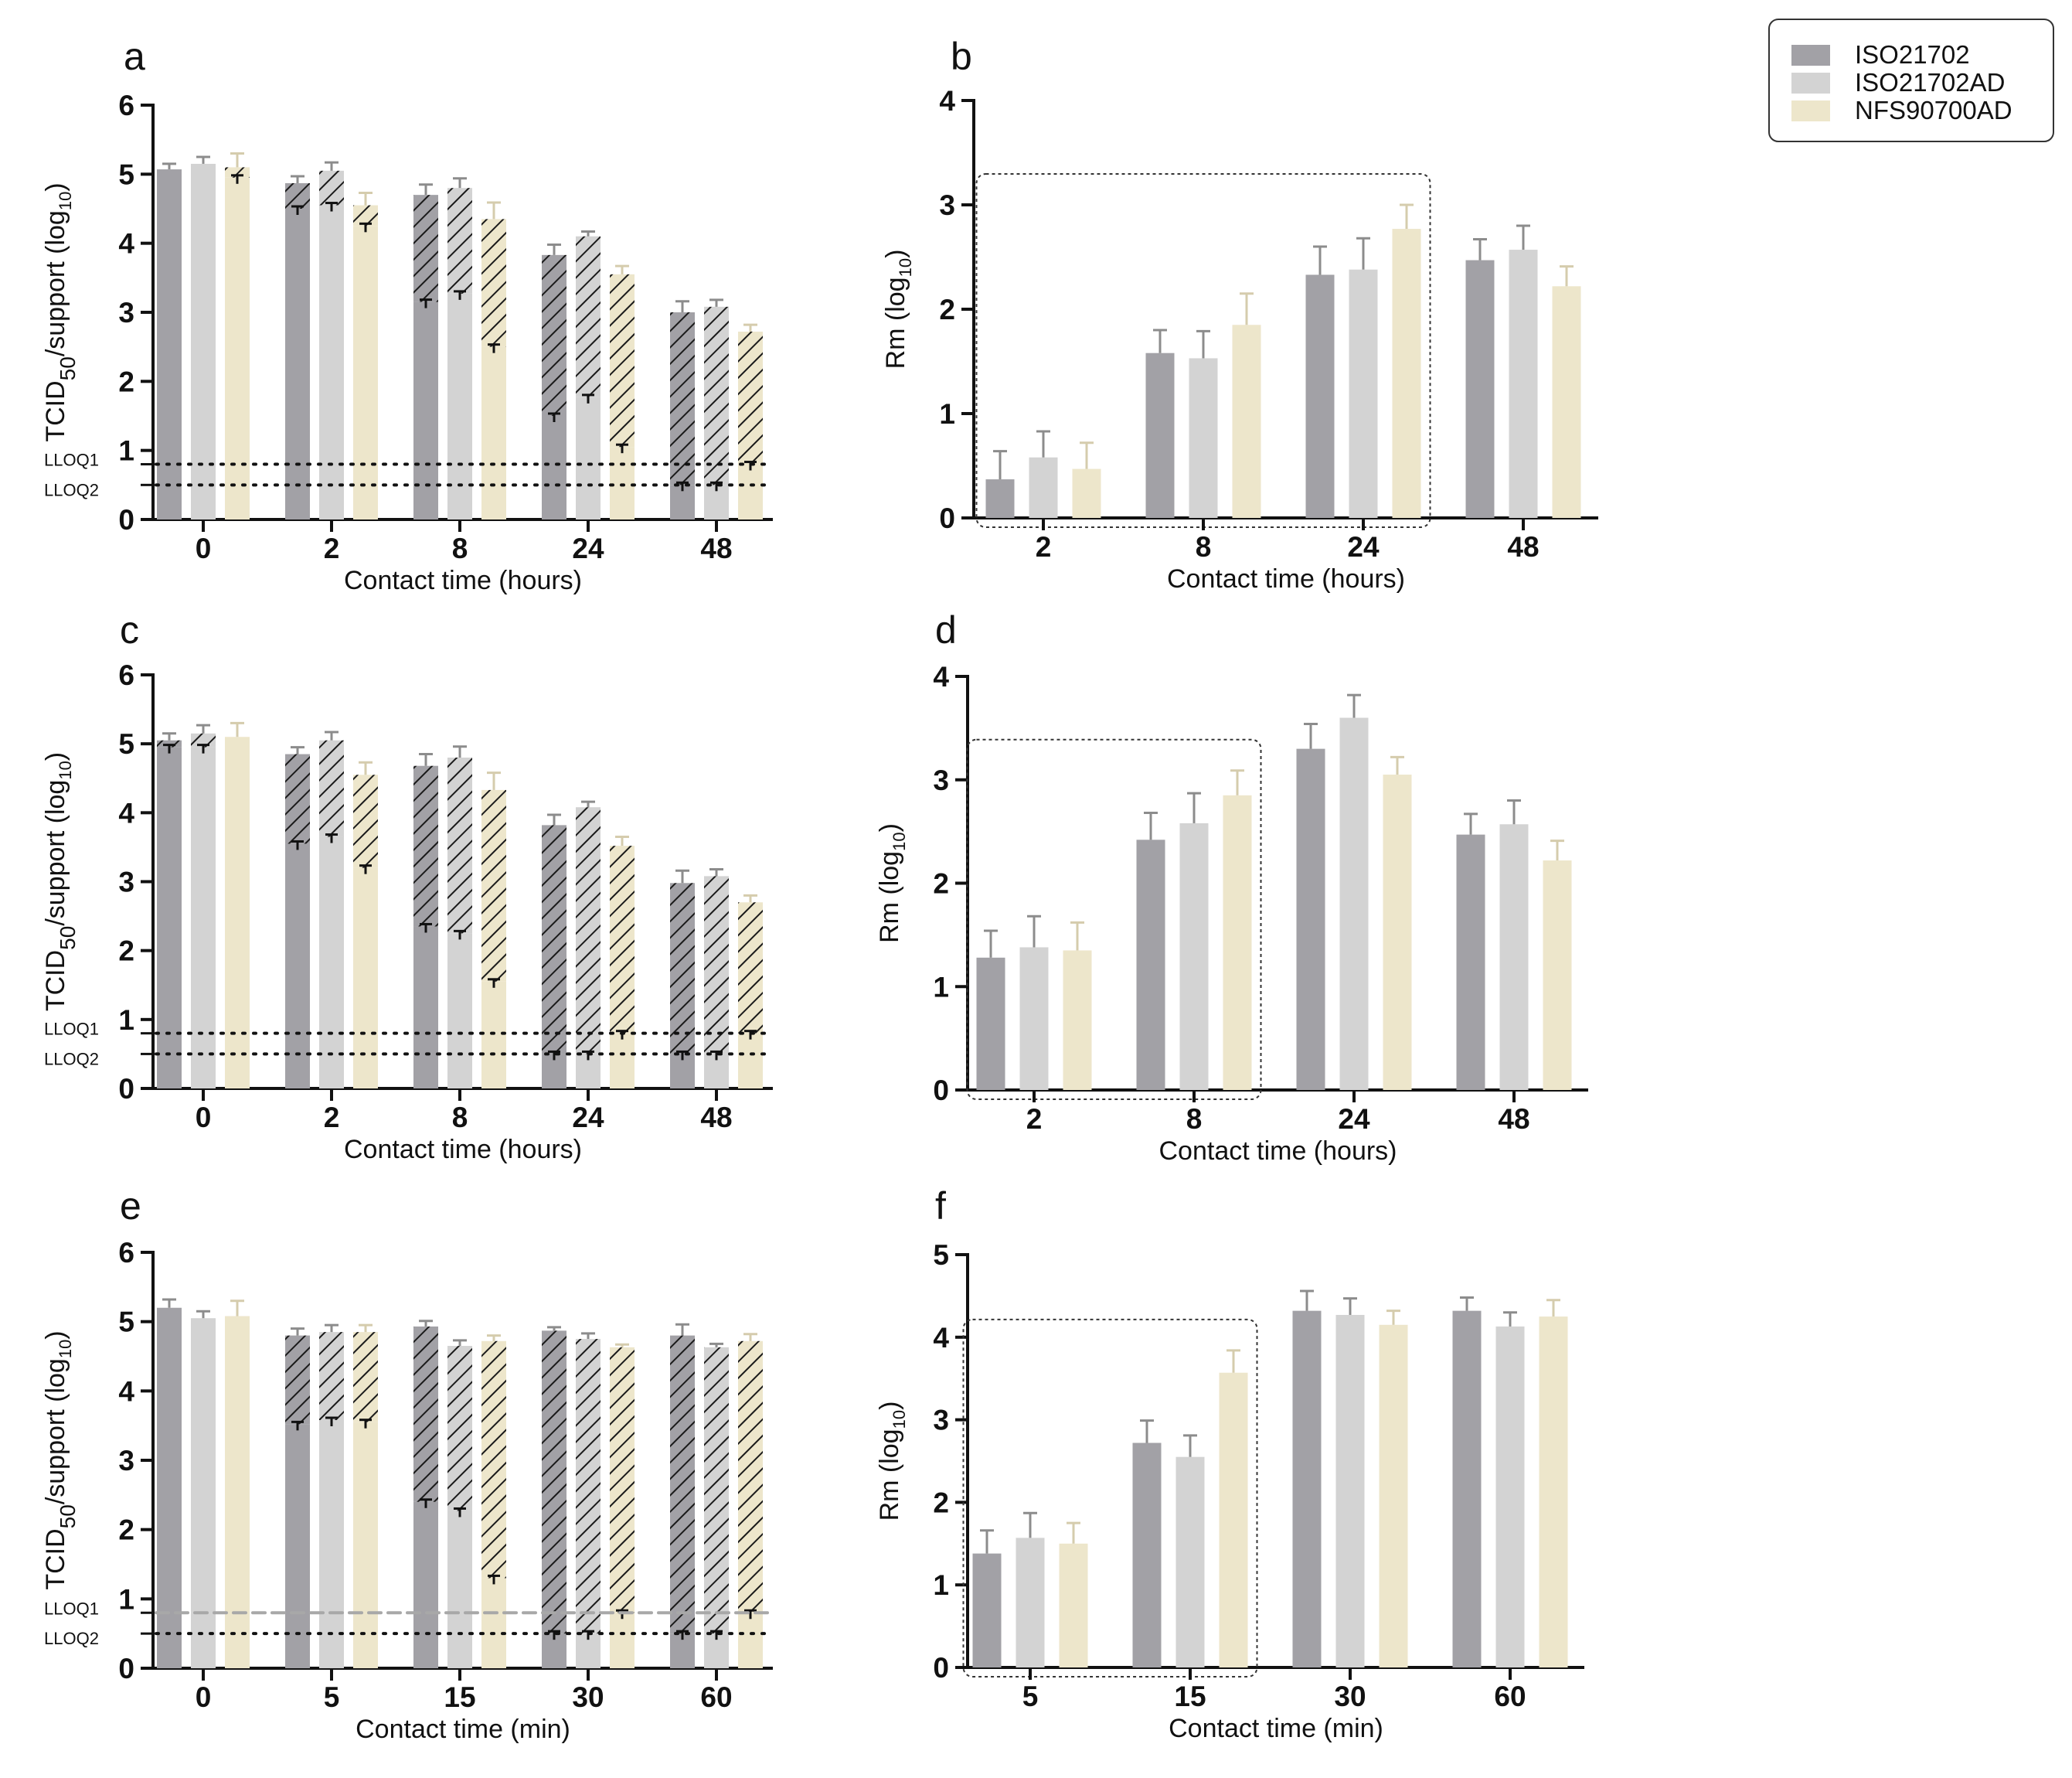  I want to click on x-tick-label: 15, so click(1190, 1697).